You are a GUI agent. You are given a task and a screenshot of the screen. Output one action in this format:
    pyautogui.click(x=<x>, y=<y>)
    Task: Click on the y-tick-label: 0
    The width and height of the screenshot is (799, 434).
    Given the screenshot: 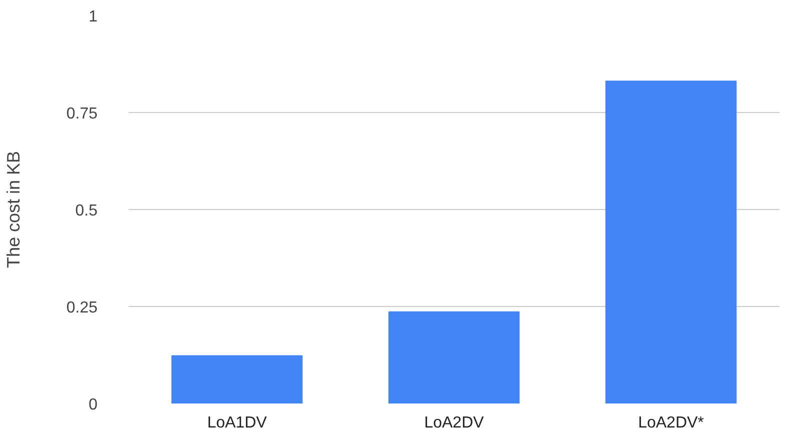 What is the action you would take?
    pyautogui.click(x=93, y=405)
    